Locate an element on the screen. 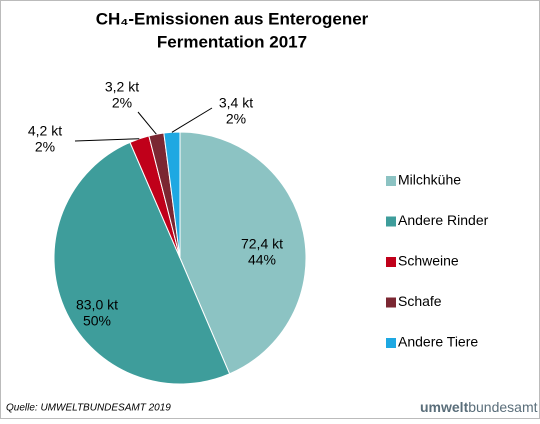  value-label: 3,2 kt is located at coordinates (122, 87).